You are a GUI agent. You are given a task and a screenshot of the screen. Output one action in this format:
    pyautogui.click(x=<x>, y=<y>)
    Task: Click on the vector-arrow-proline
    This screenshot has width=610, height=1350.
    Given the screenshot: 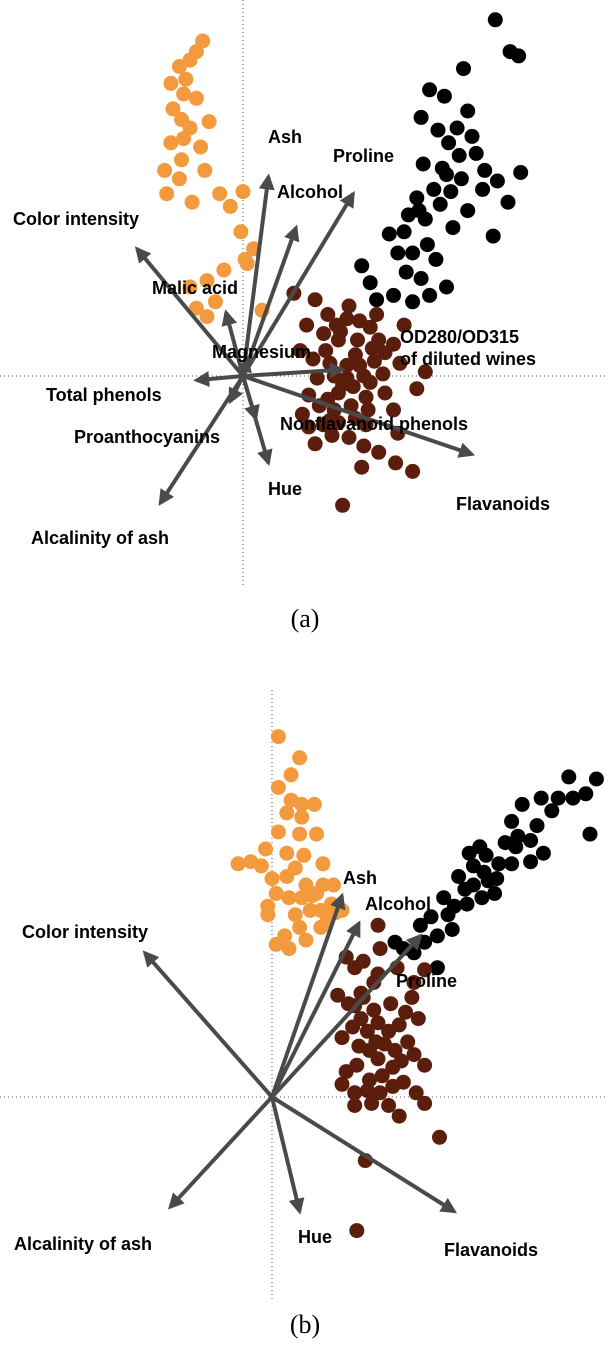 What is the action you would take?
    pyautogui.click(x=298, y=284)
    